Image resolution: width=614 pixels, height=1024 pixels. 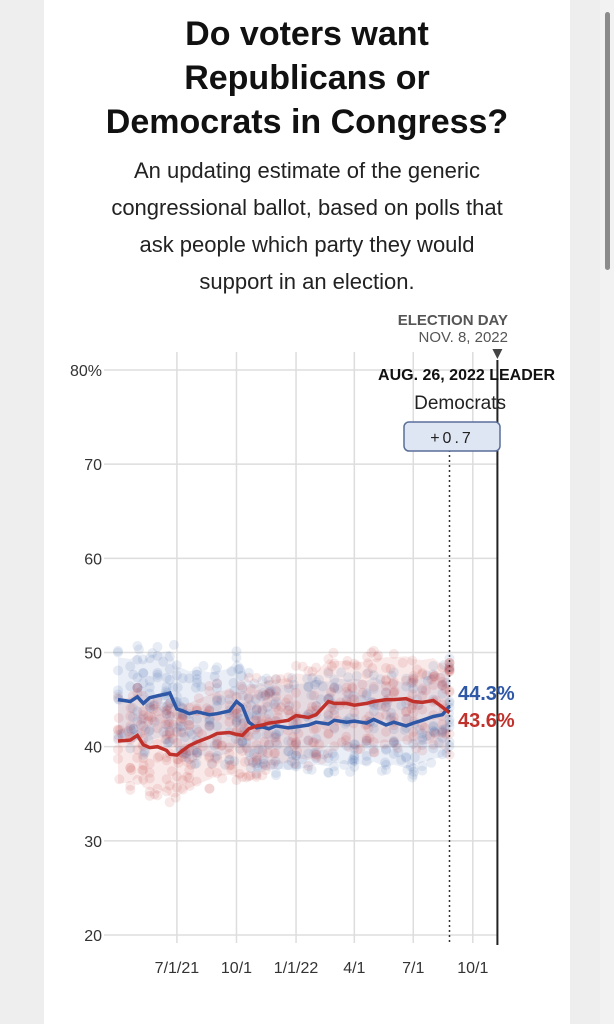 What do you see at coordinates (93, 842) in the screenshot?
I see `y-tick-label: 30` at bounding box center [93, 842].